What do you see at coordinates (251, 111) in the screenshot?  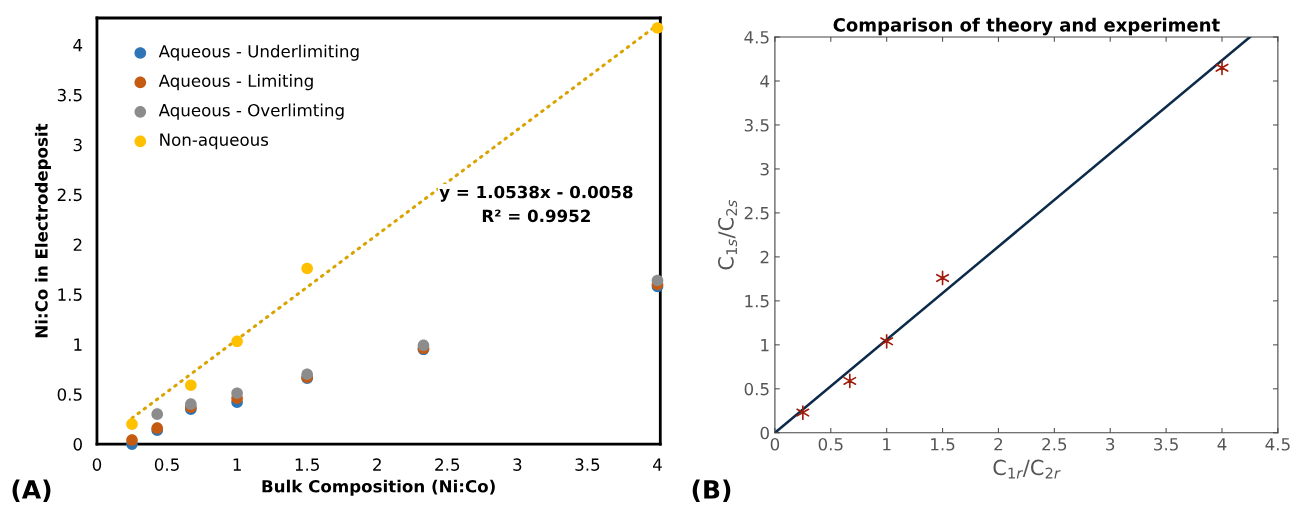 I see `legend-label: Aqueous - Overlimting` at bounding box center [251, 111].